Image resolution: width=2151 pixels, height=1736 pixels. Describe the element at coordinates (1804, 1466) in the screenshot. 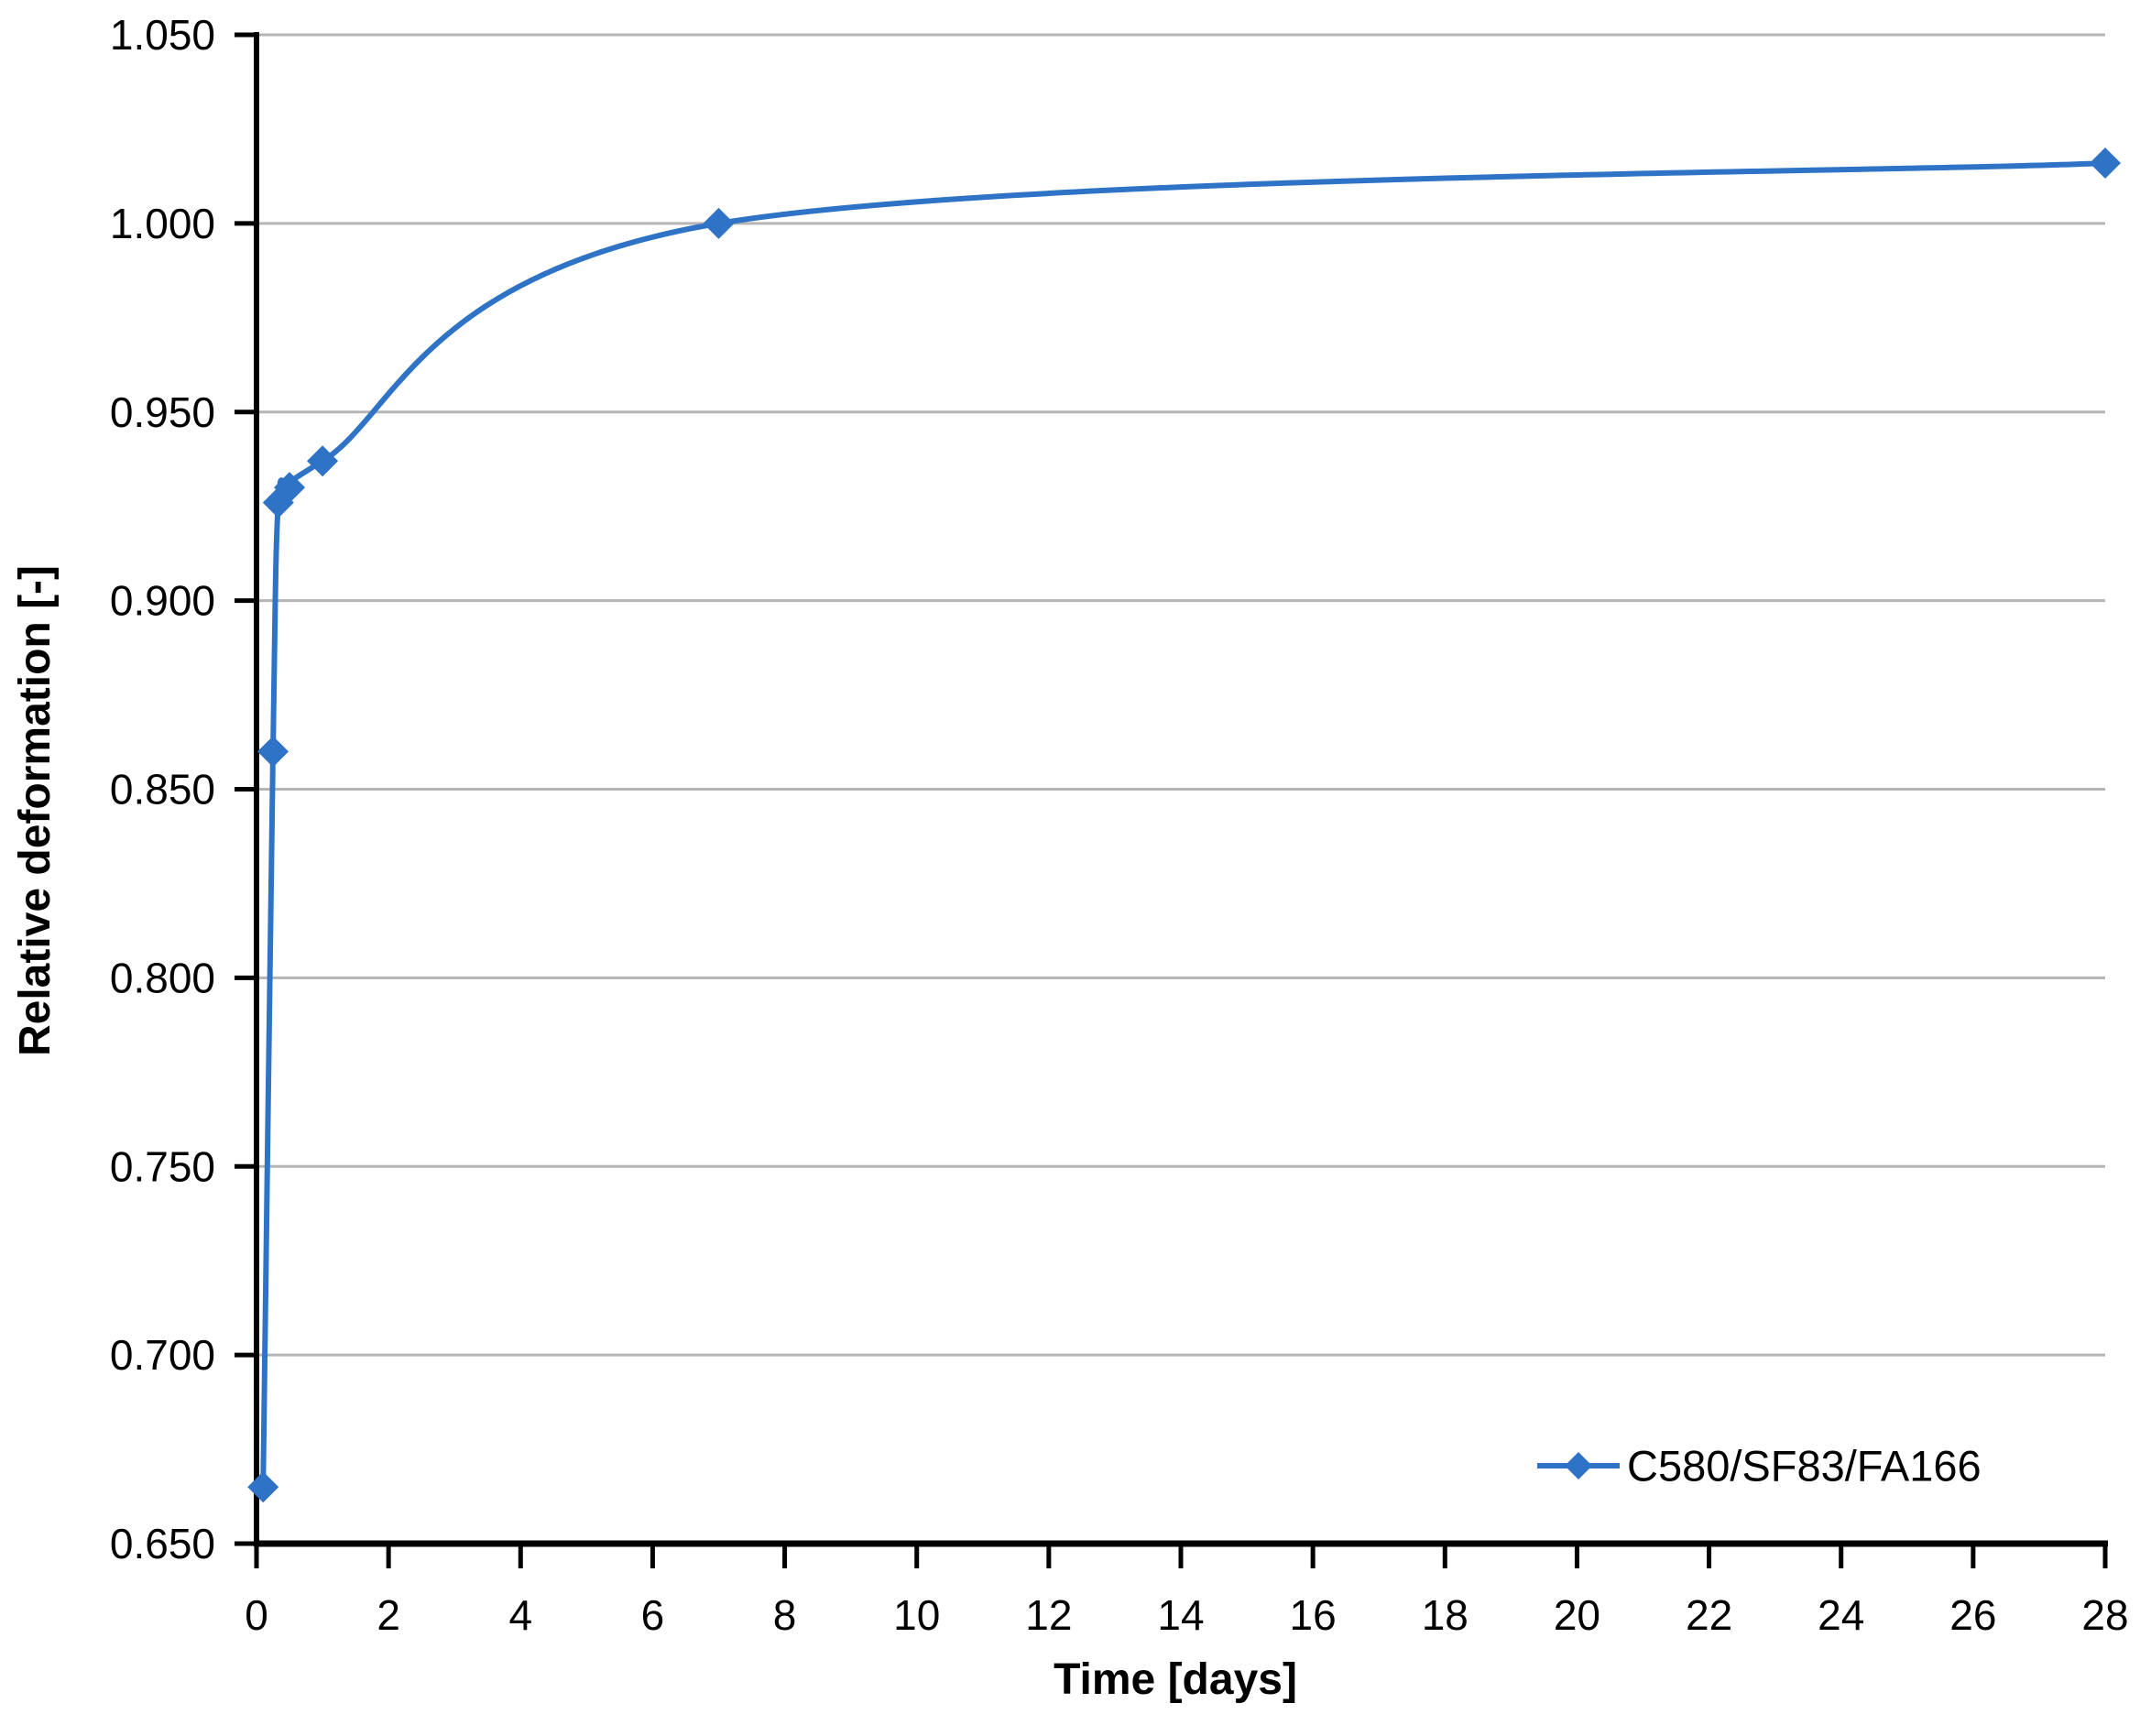

I see `legend-label: C580/SF83/FA166` at that location.